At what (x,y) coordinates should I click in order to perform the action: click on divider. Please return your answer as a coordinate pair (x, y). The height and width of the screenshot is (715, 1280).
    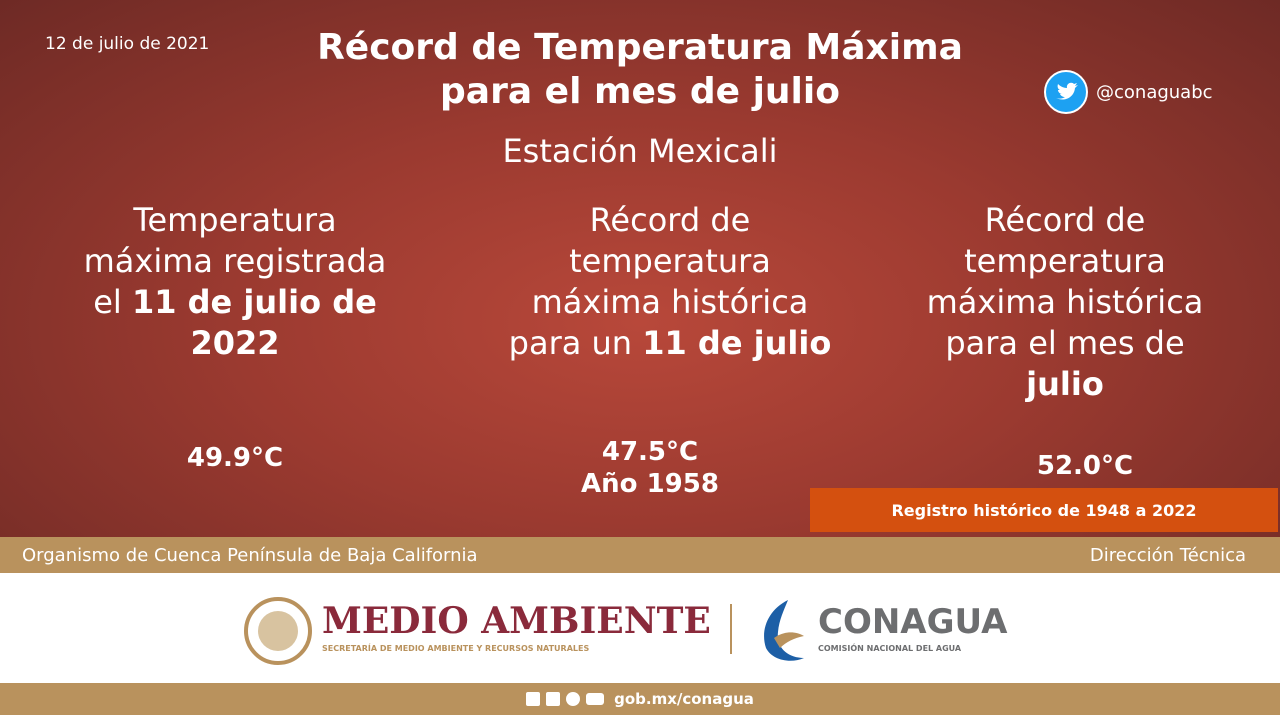
    Looking at the image, I should click on (731, 629).